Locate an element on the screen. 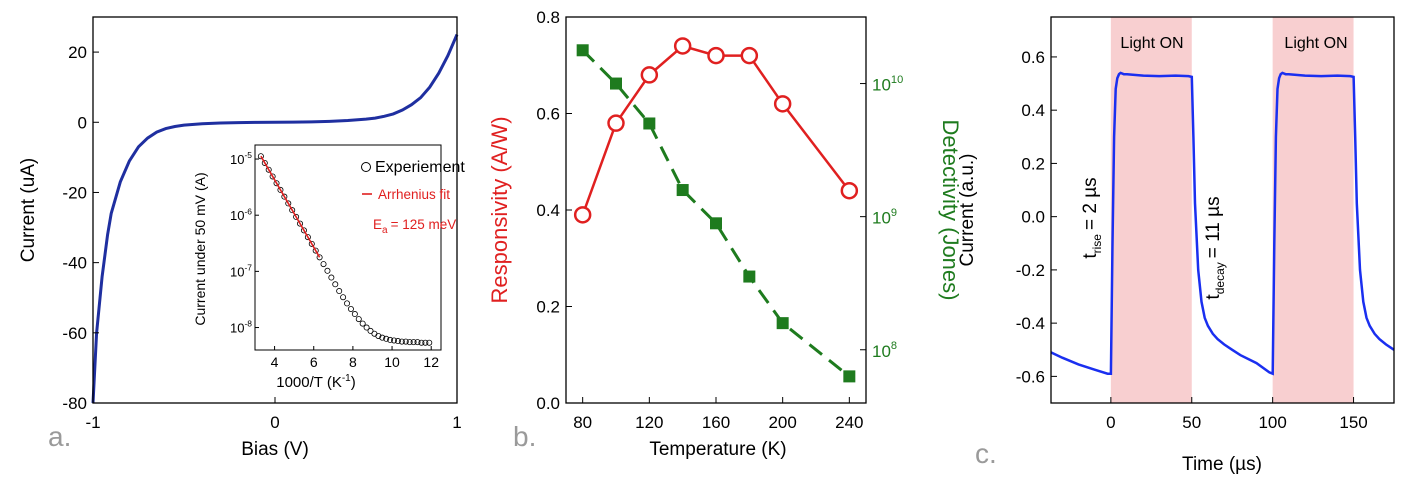 The image size is (1407, 480). legend-experiment: Experiement is located at coordinates (420, 167).